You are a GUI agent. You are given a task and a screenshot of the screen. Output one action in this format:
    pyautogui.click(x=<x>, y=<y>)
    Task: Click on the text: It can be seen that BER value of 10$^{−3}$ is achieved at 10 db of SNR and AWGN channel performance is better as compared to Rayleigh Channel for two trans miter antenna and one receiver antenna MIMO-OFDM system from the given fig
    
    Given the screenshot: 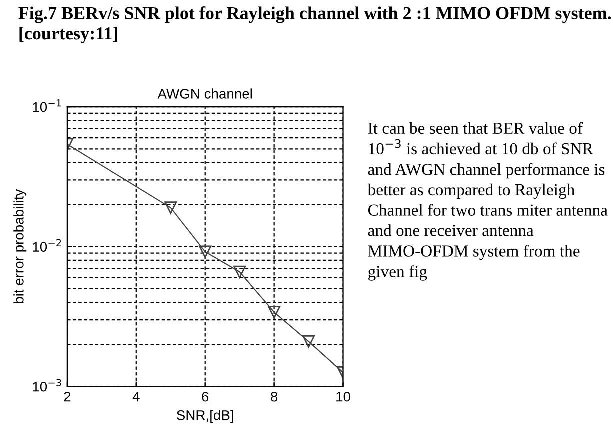 What is the action you would take?
    pyautogui.click(x=488, y=201)
    